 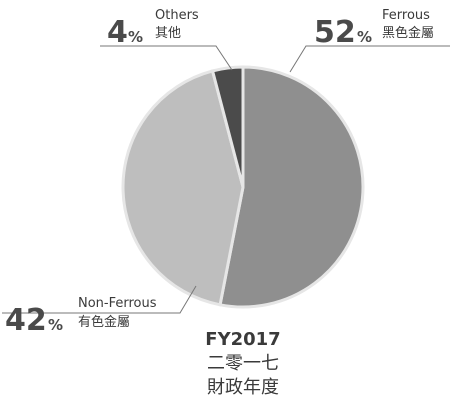 What do you see at coordinates (243, 363) in the screenshot?
I see `center-label: 二零一七` at bounding box center [243, 363].